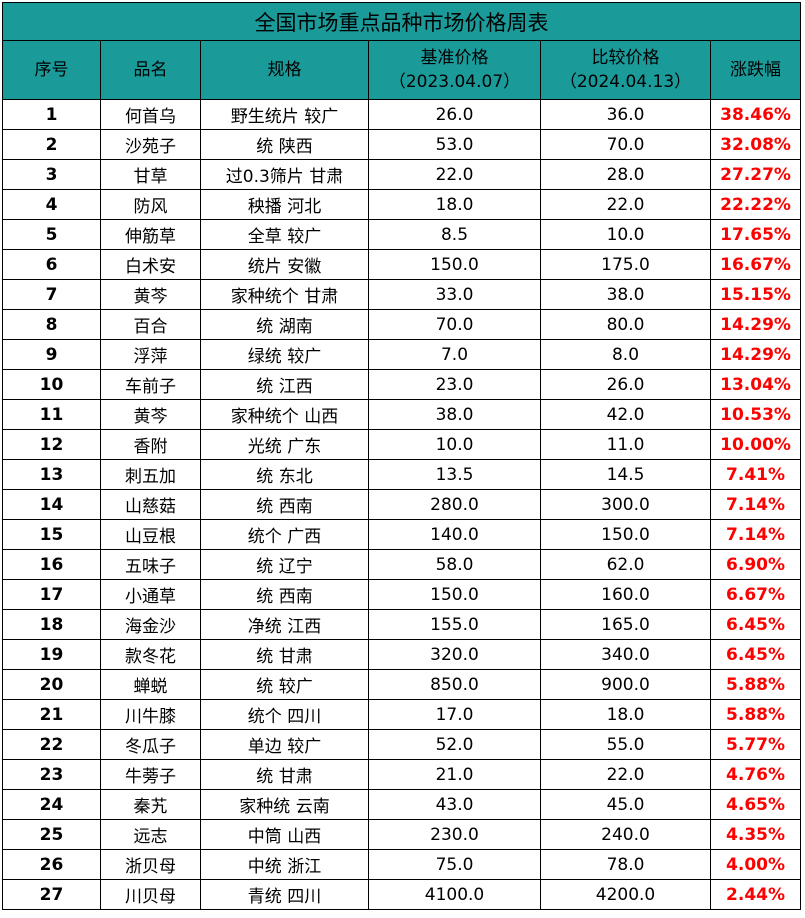 The image size is (805, 918). Describe the element at coordinates (150, 234) in the screenshot. I see `cell-name: 伸筋草` at that location.